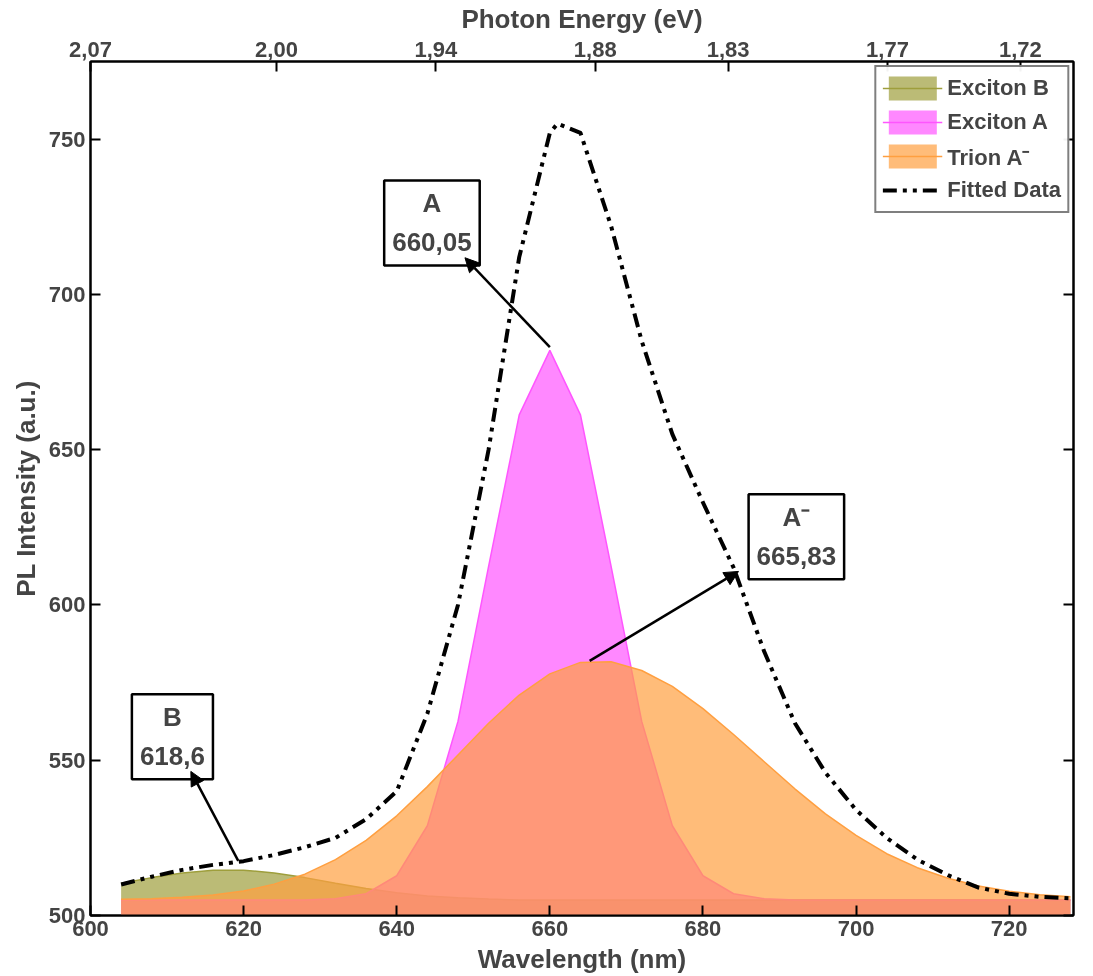  What do you see at coordinates (856, 928) in the screenshot?
I see `x-tick-label: 700` at bounding box center [856, 928].